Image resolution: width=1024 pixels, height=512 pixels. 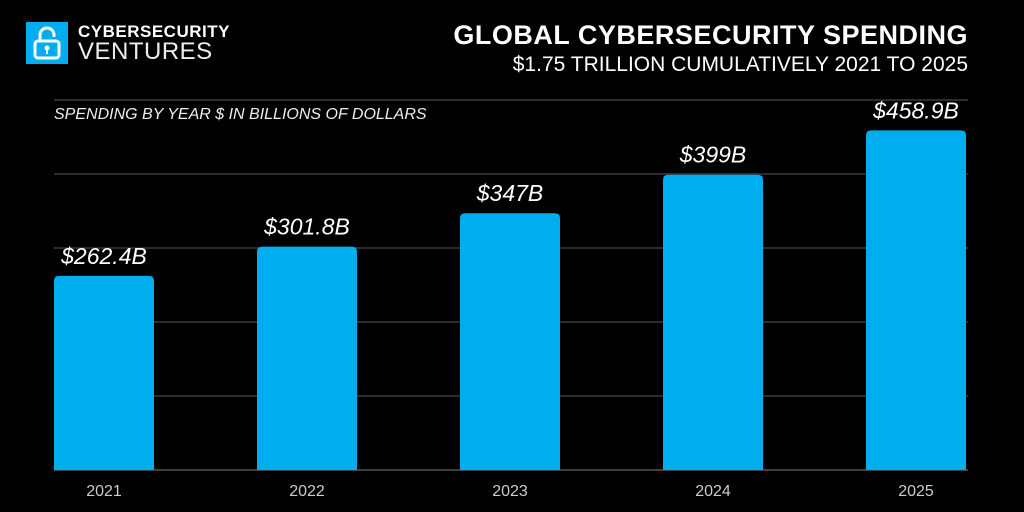 I want to click on data-label: $399B, so click(x=713, y=155).